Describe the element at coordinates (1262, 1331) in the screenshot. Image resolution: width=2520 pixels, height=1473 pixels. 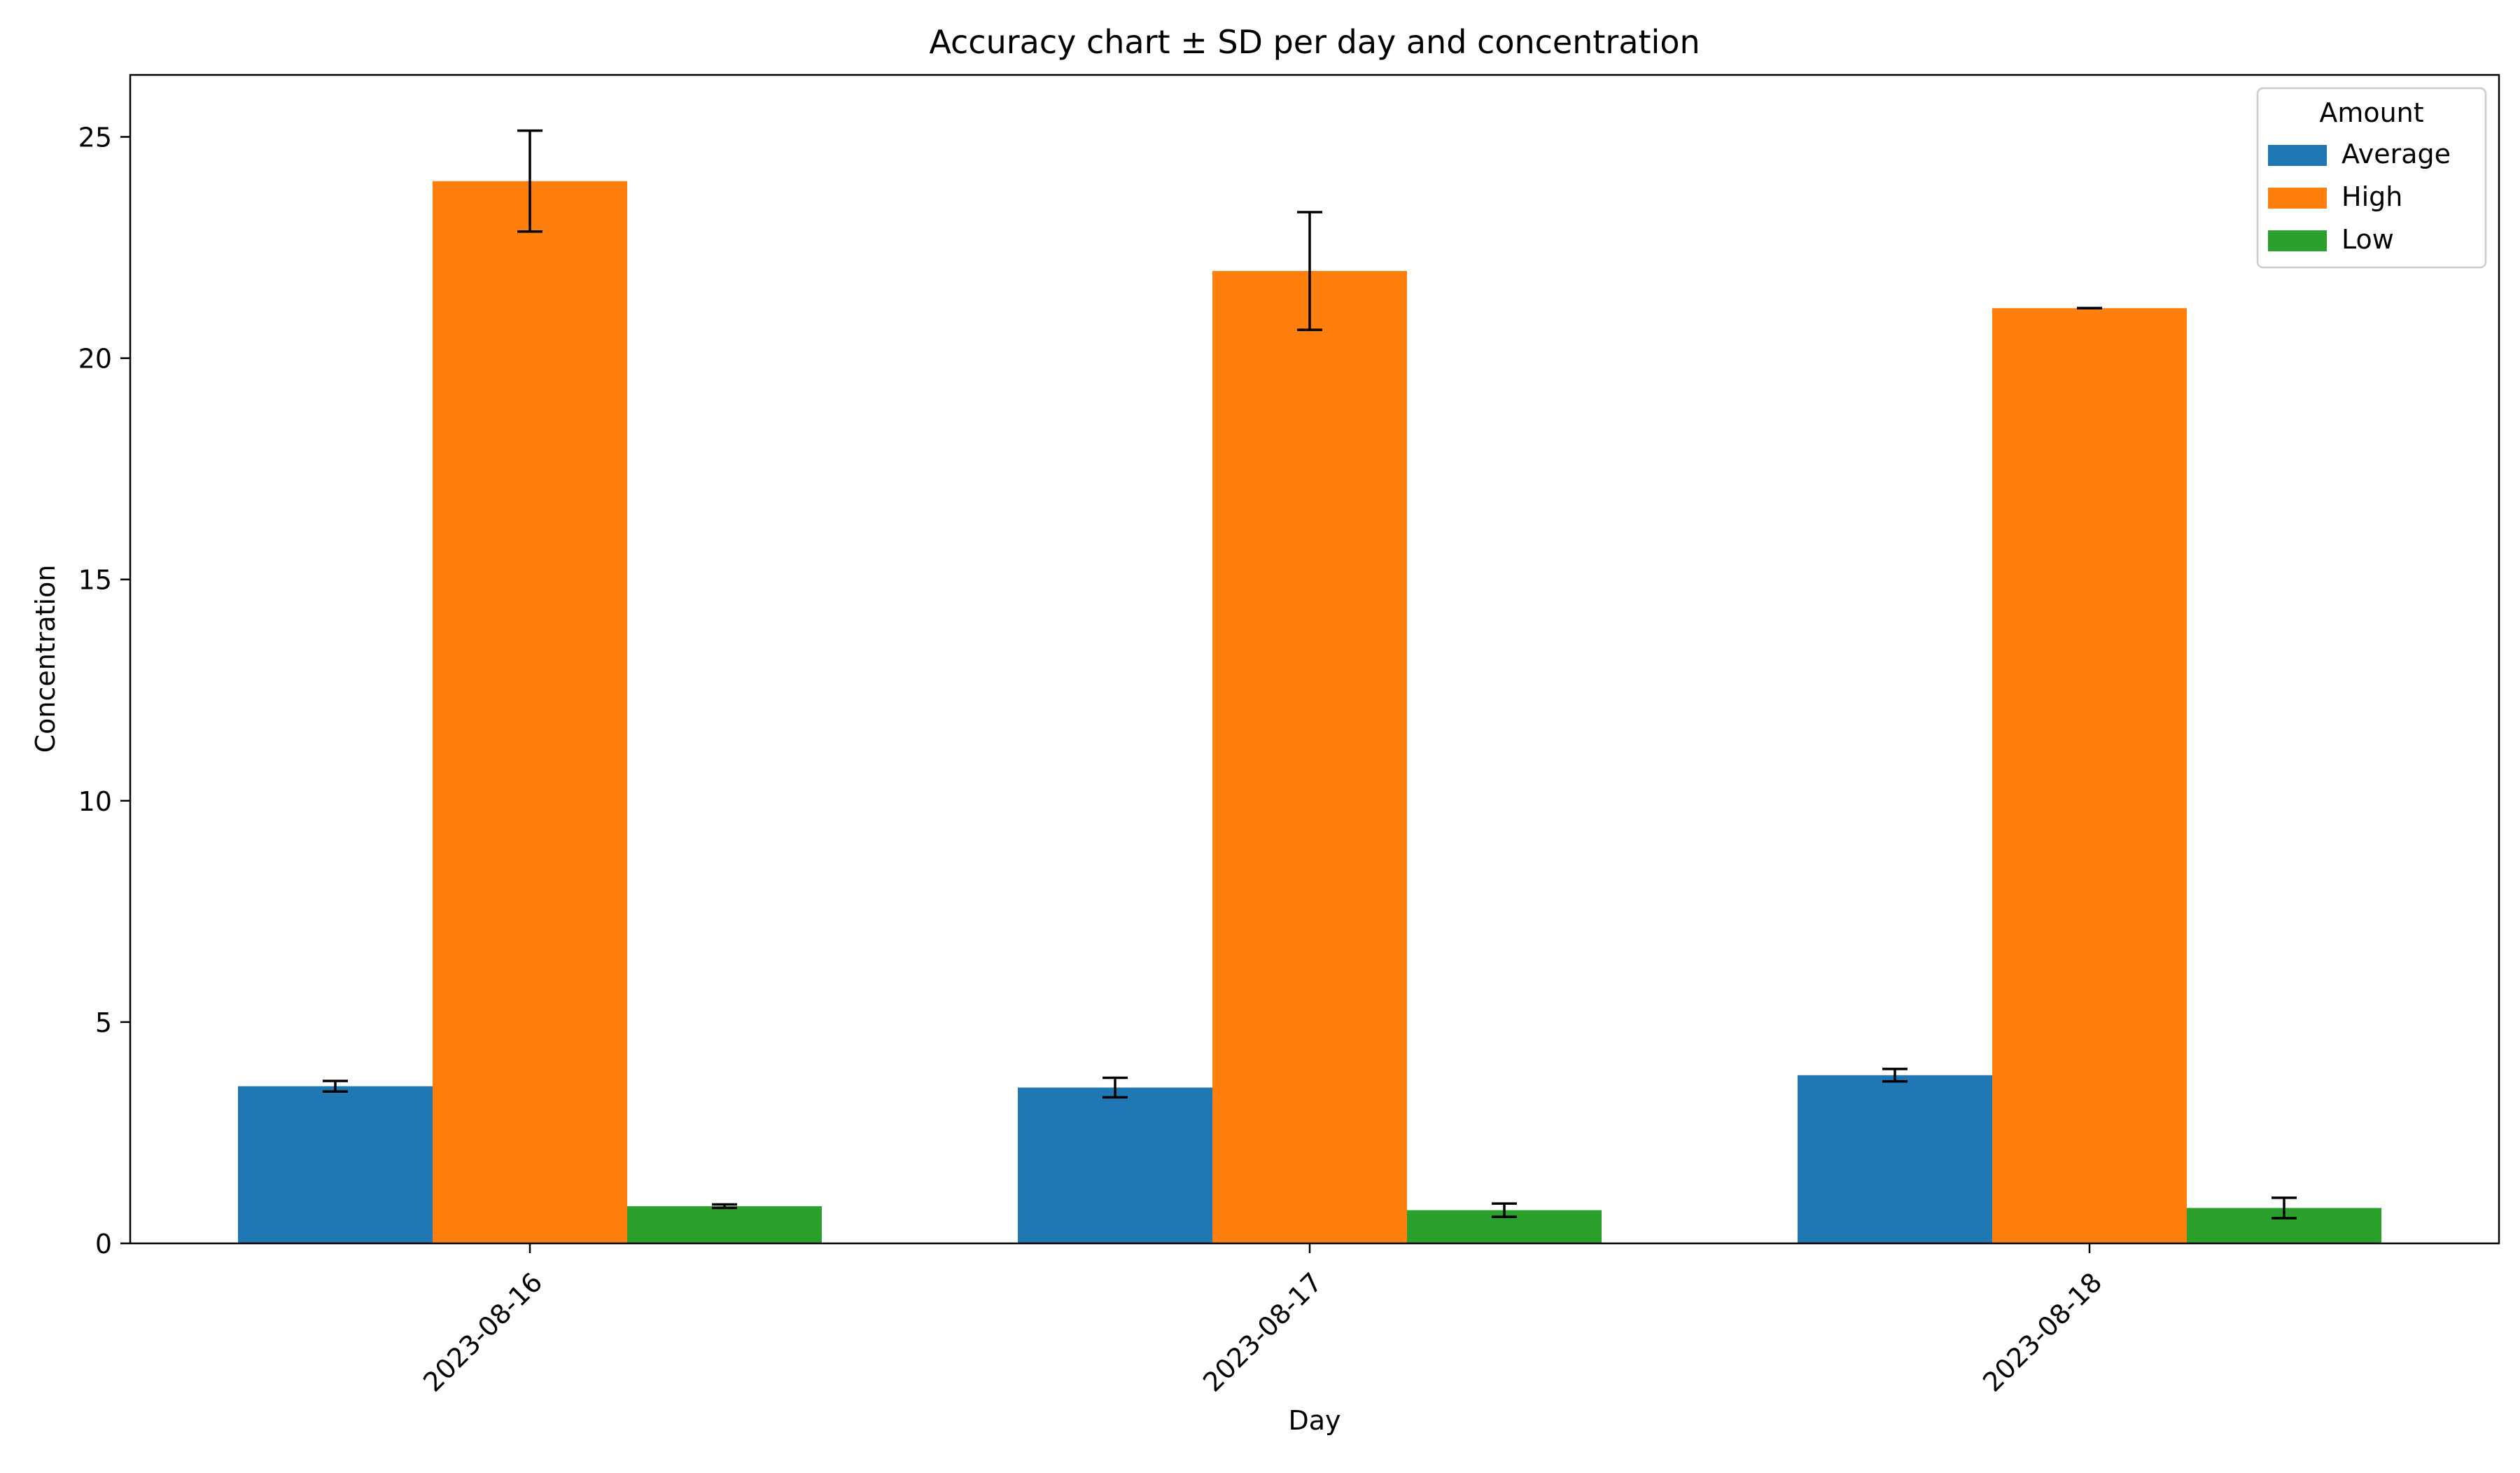
I see `x-tick-label: 2023-08-17` at that location.